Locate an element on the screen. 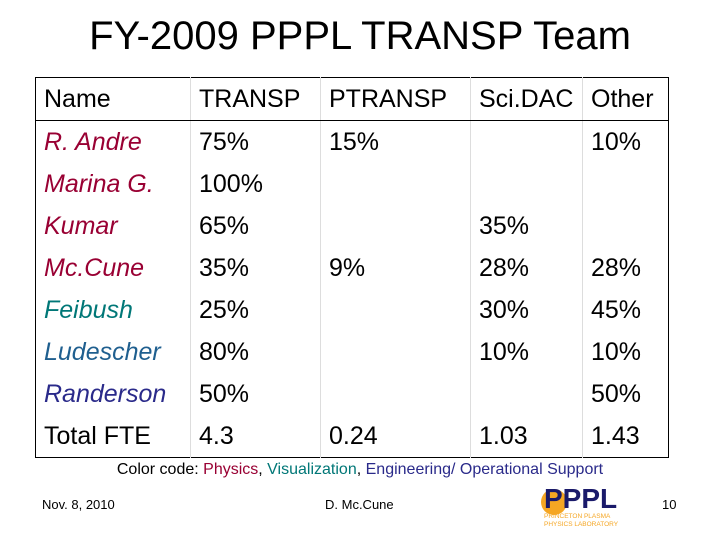  member-name: Kumar is located at coordinates (81, 225).